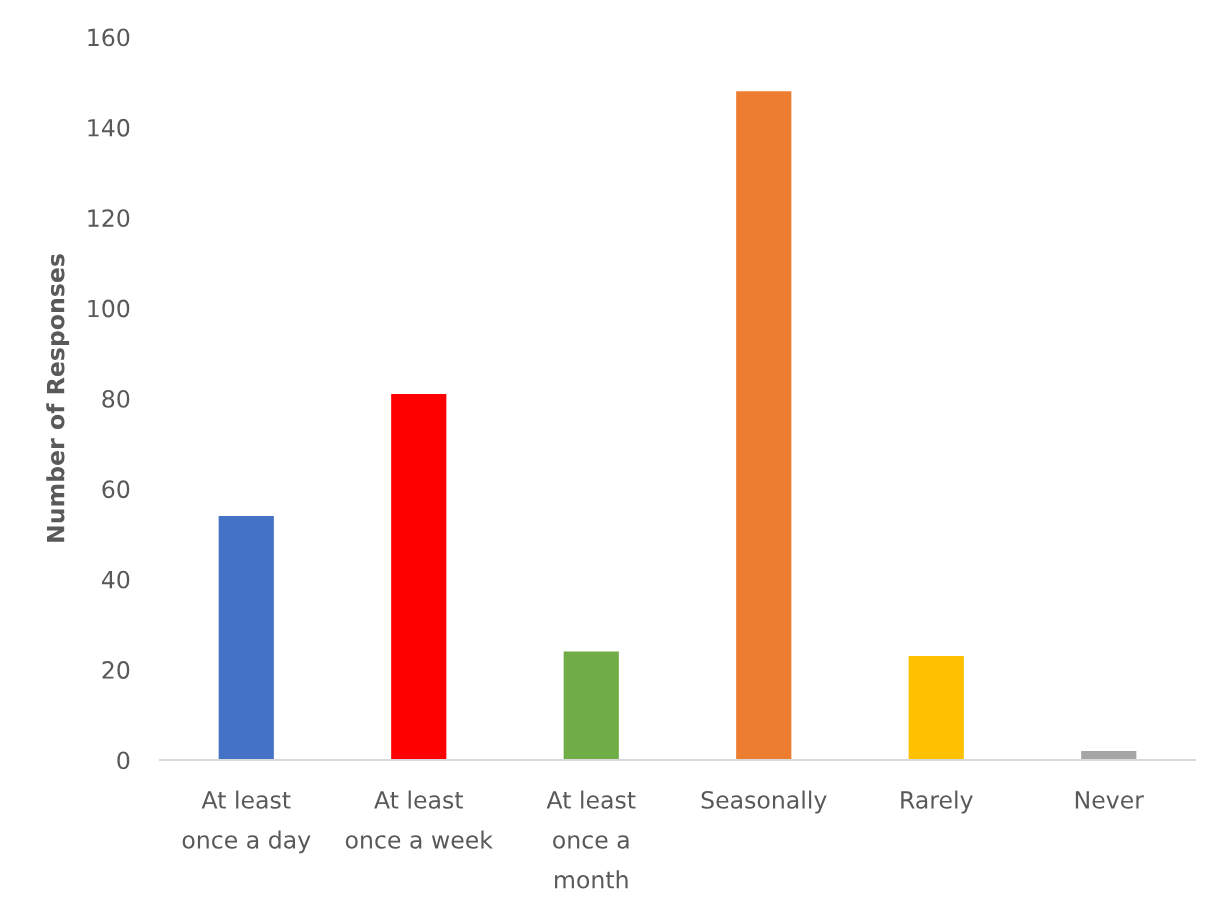  I want to click on y-tick-label: 120, so click(109, 218).